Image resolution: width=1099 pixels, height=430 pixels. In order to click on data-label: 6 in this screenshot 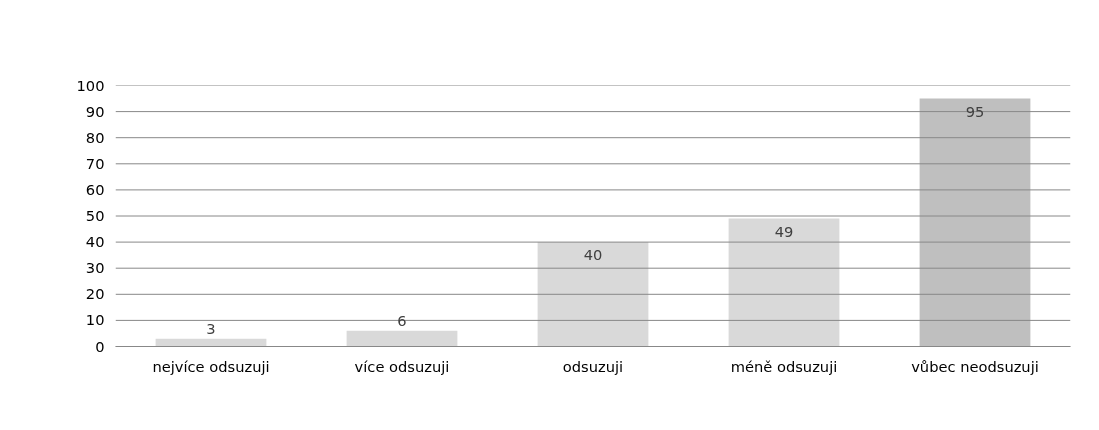, I will do `click(402, 320)`.